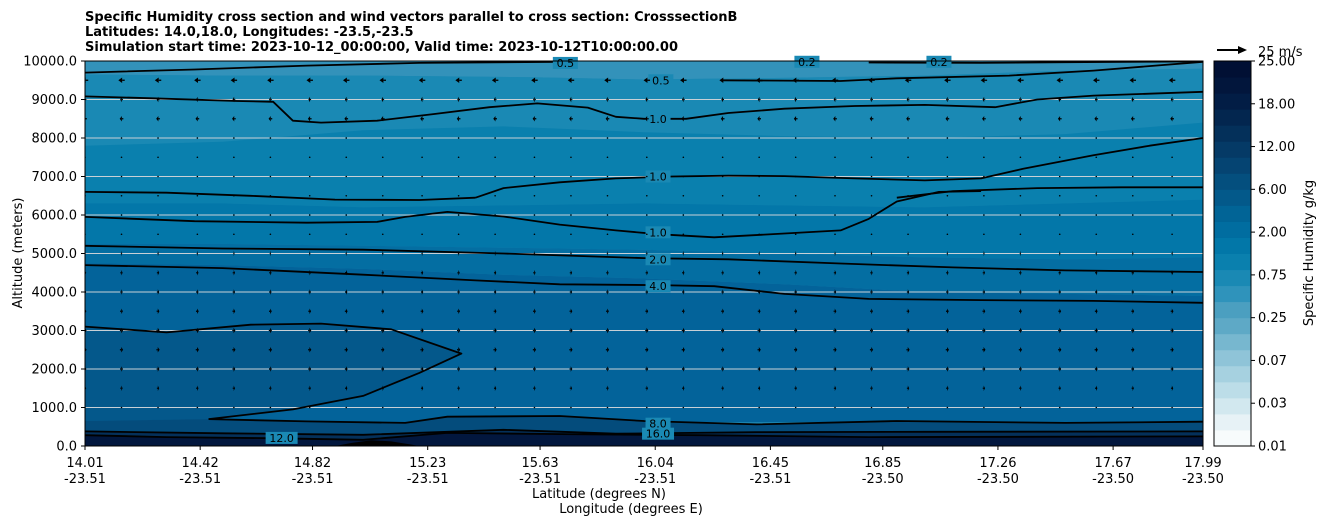 The height and width of the screenshot is (526, 1326). I want to click on xtick-label-lon-8: -23.50, so click(998, 479).